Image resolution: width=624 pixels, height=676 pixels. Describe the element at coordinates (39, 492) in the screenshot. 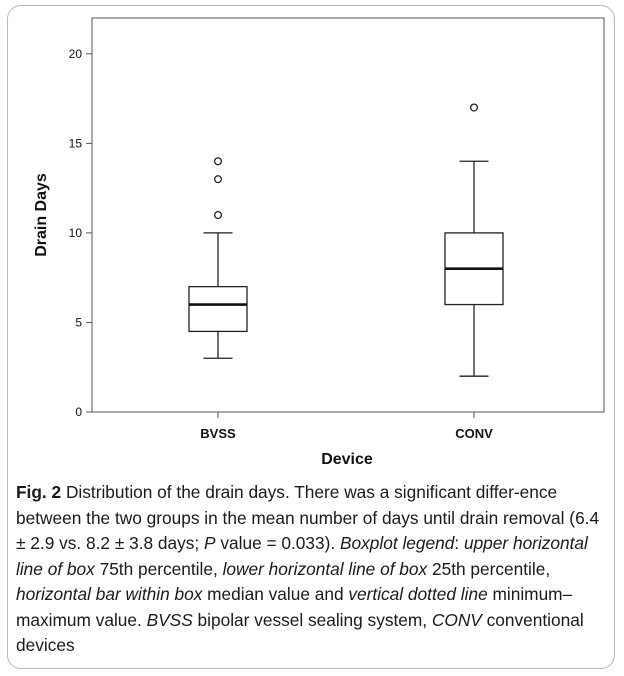

I see `caption-label: Fig. 2` at that location.